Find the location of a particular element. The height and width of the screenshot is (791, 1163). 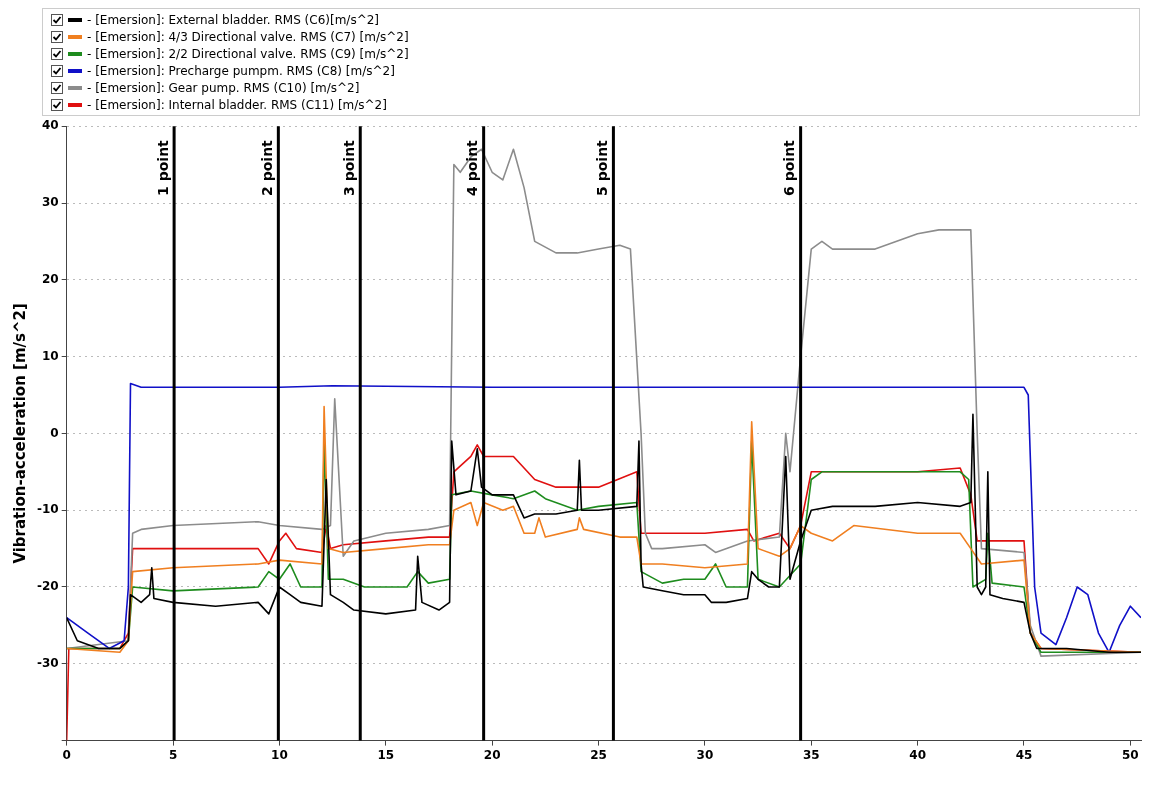

legend-label: - [Emersion]: Gear pump. RMS (C10) [m/s^2] is located at coordinates (223, 87).